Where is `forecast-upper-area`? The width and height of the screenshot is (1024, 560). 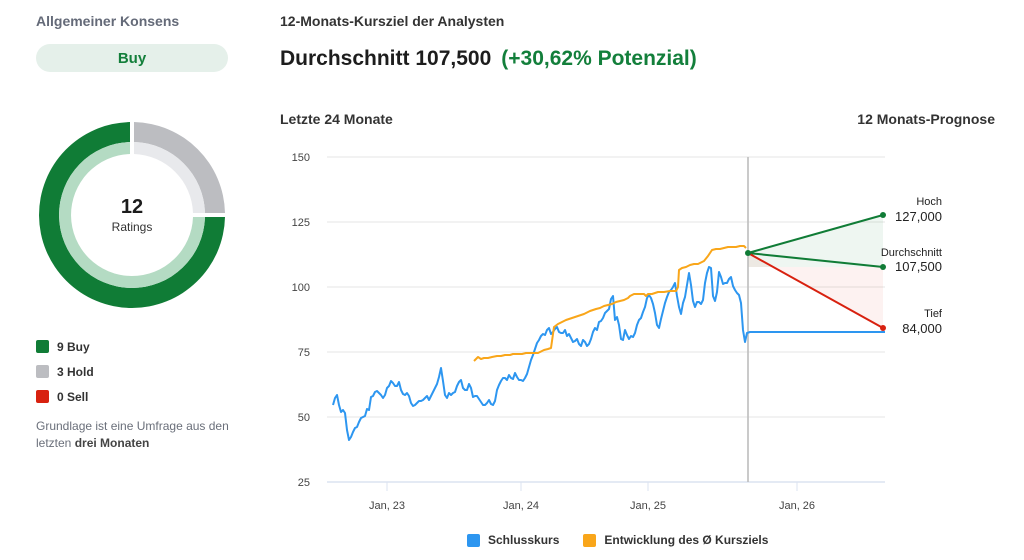
forecast-upper-area is located at coordinates (815, 241).